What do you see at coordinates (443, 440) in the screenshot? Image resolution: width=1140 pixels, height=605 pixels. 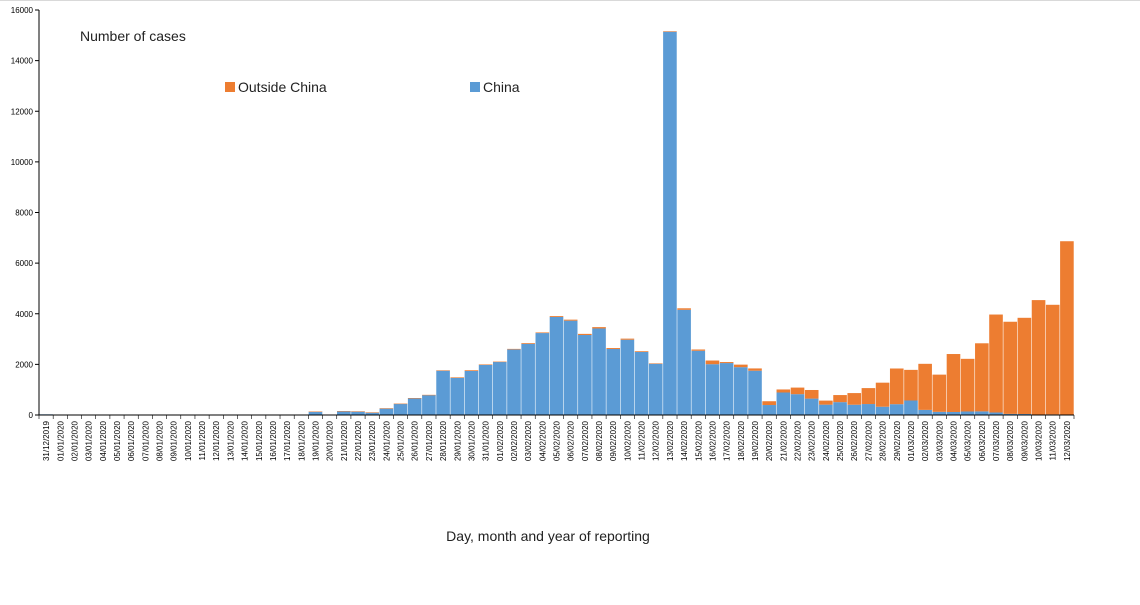 I see `x-tick-label: 28/01/2020` at bounding box center [443, 440].